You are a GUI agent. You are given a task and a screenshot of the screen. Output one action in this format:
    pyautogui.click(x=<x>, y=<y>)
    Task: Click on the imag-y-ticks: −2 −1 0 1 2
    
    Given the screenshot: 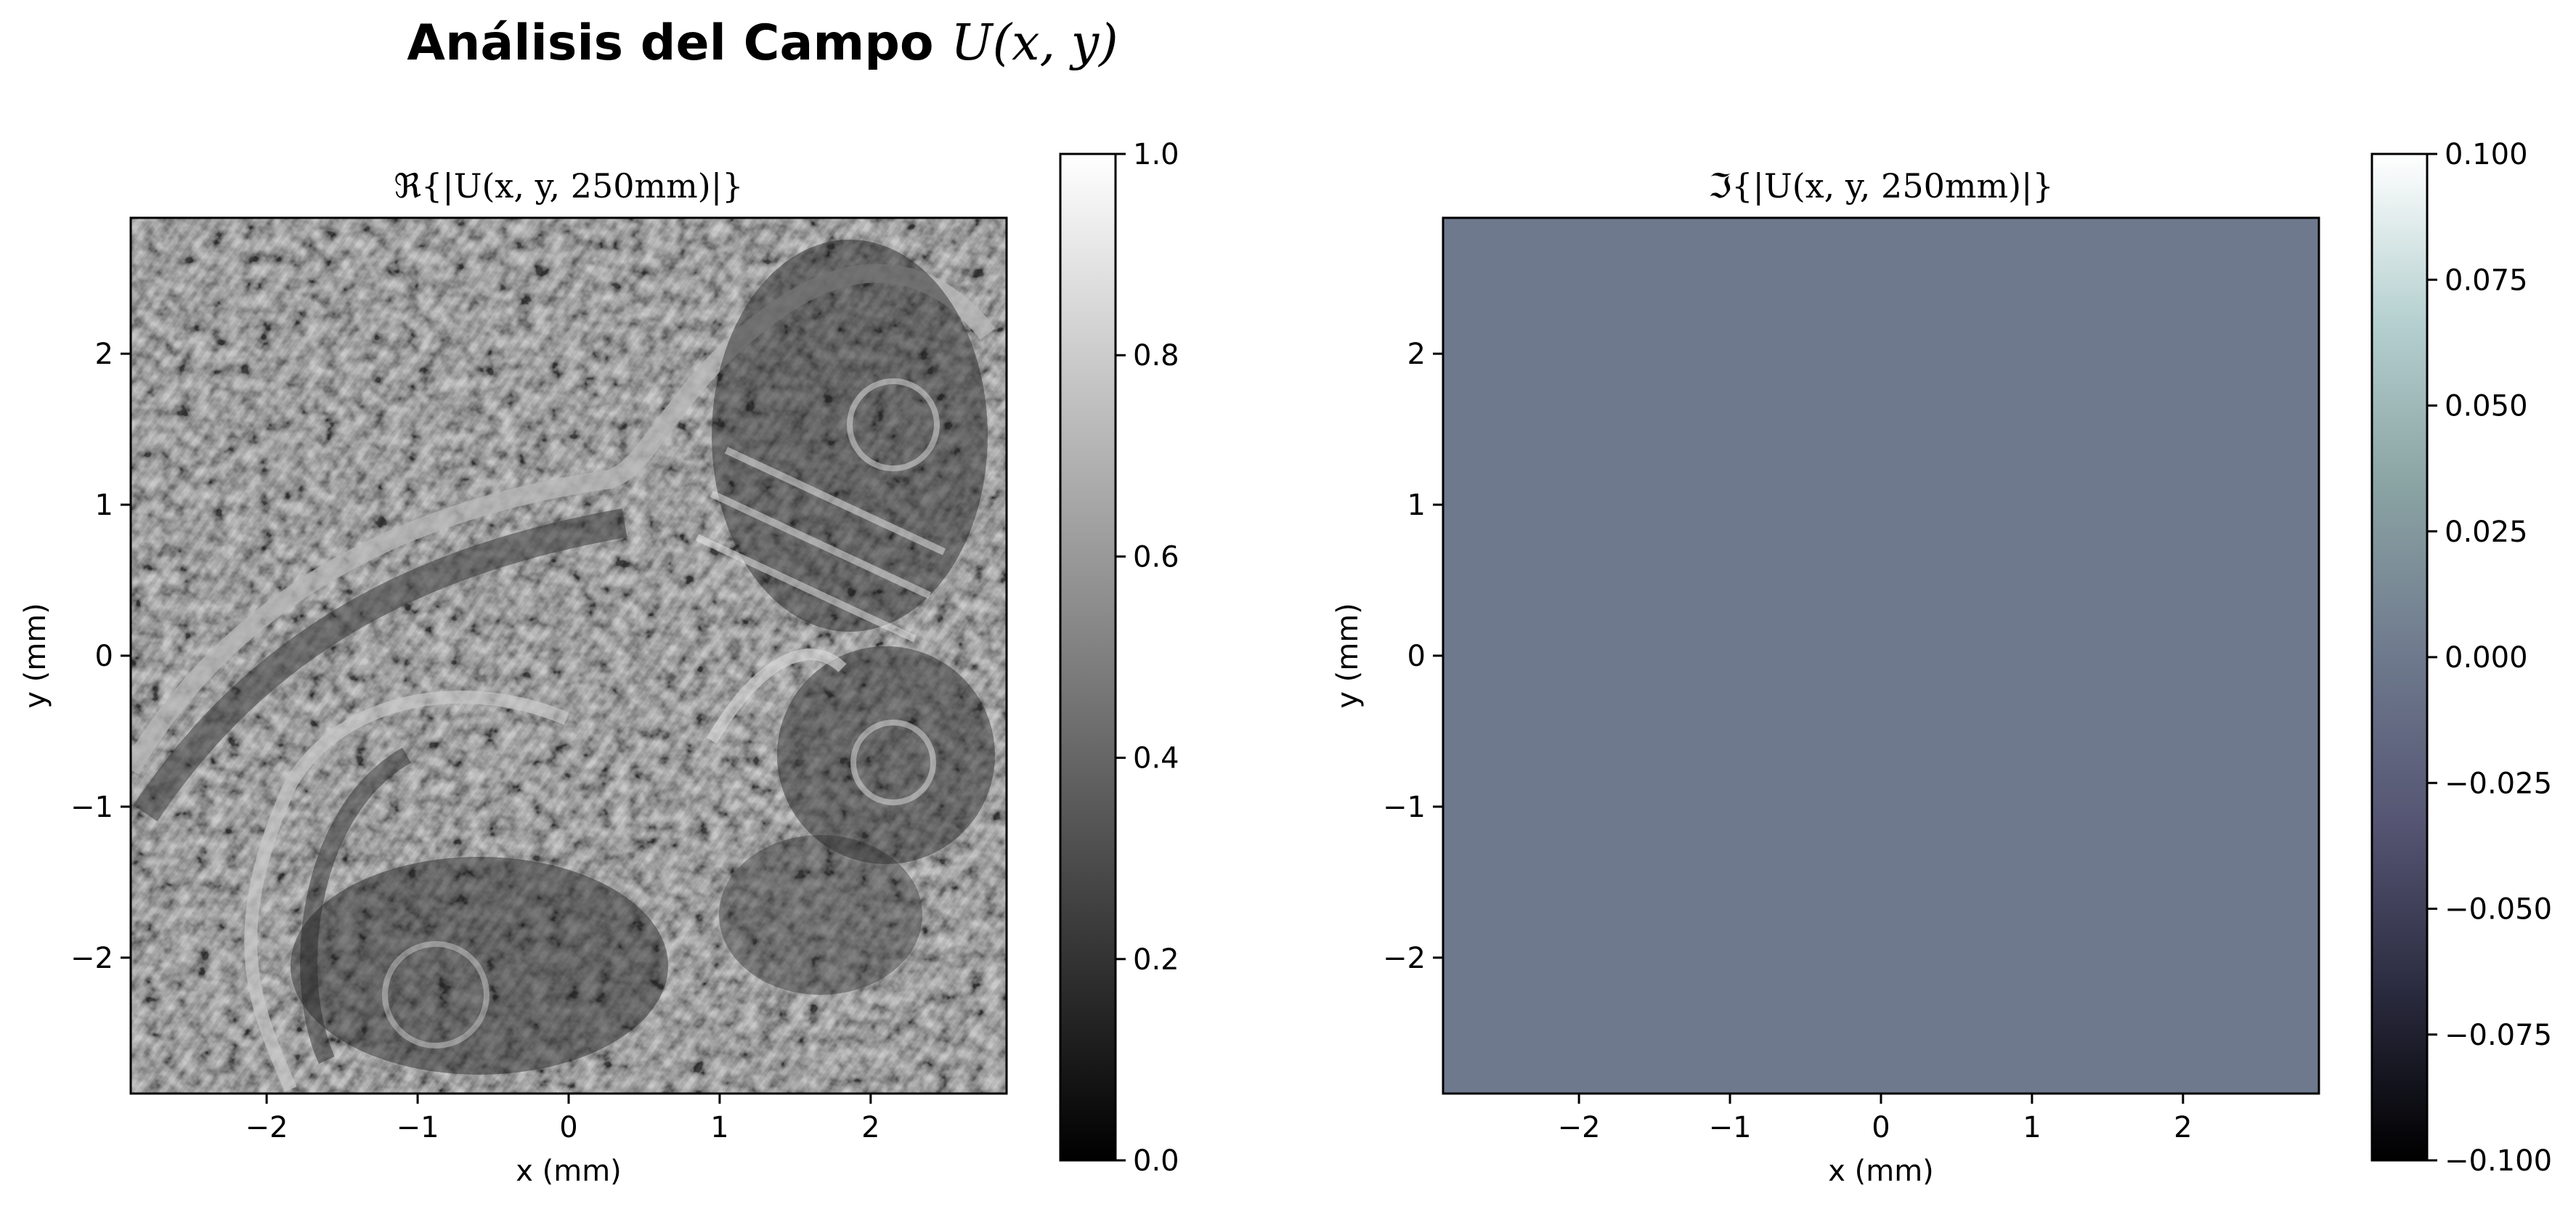 What is the action you would take?
    pyautogui.click(x=1413, y=656)
    